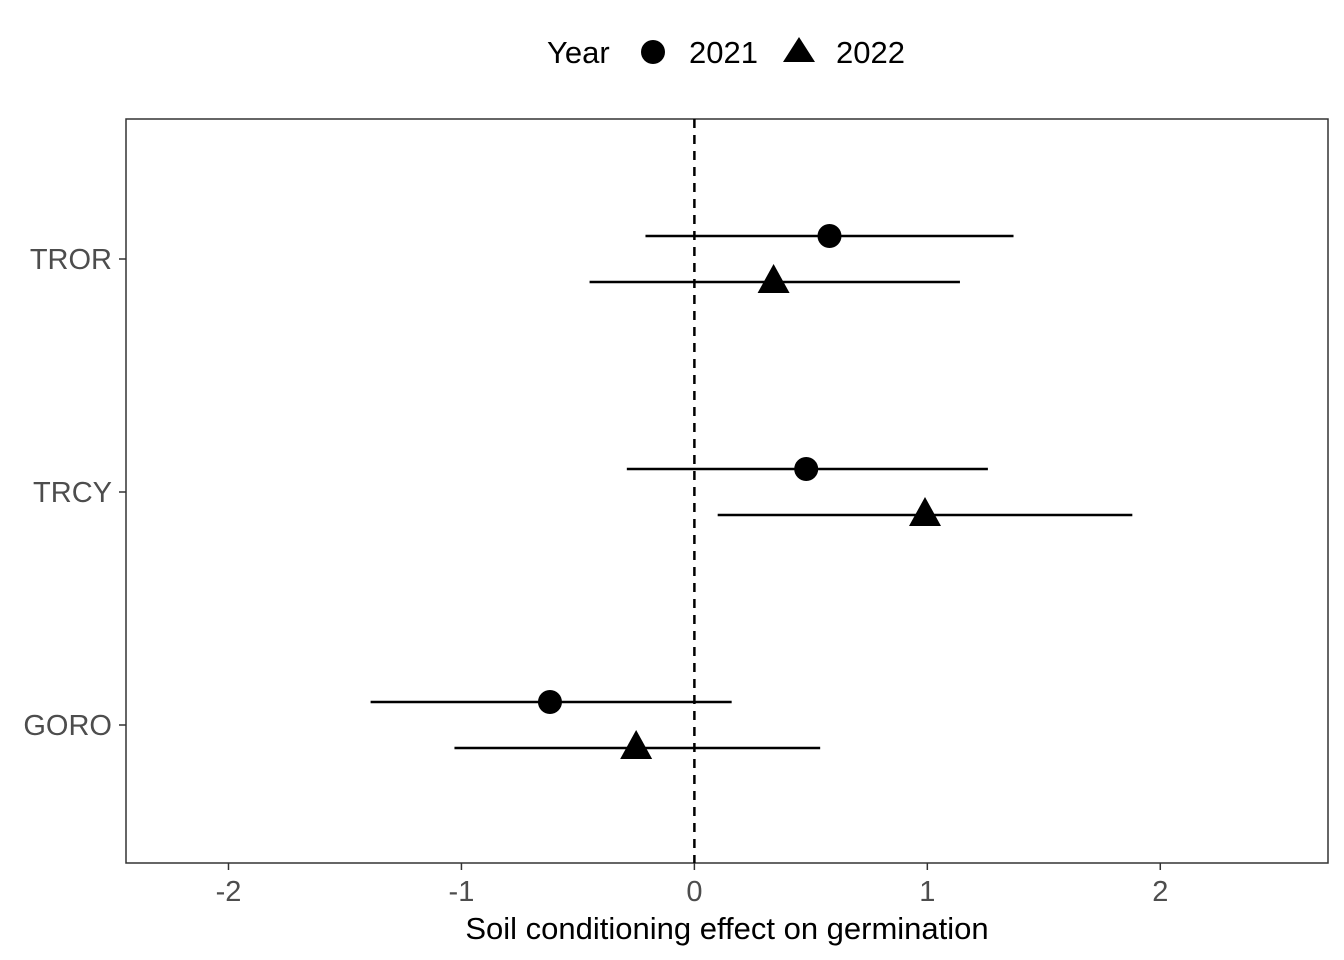 This screenshot has height=960, width=1344. I want to click on legend-label-2022: 2022, so click(870, 52).